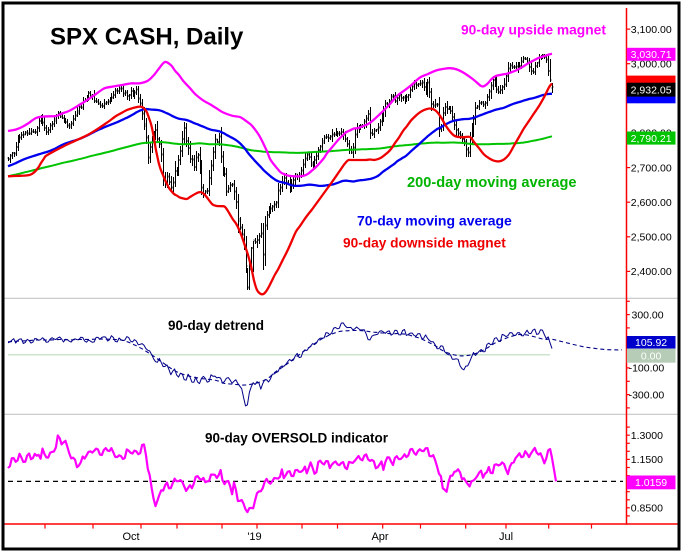  I want to click on svg-text: 90-day upside magnet, so click(533, 30).